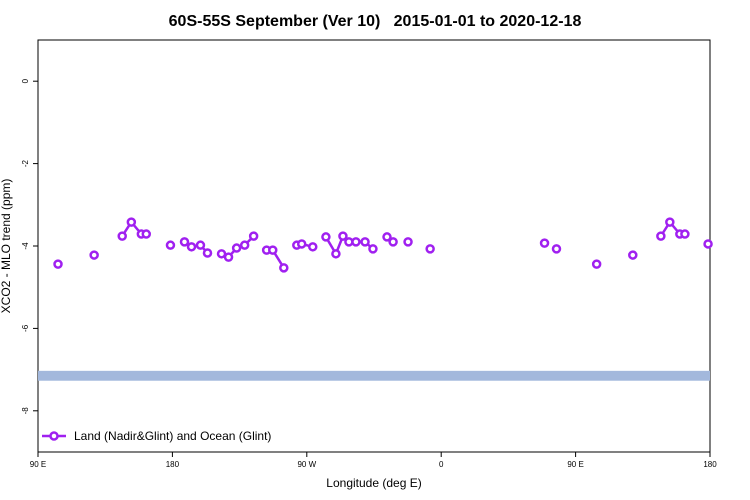  Describe the element at coordinates (373, 483) in the screenshot. I see `x-axis-label: Longitude (deg E)` at that location.